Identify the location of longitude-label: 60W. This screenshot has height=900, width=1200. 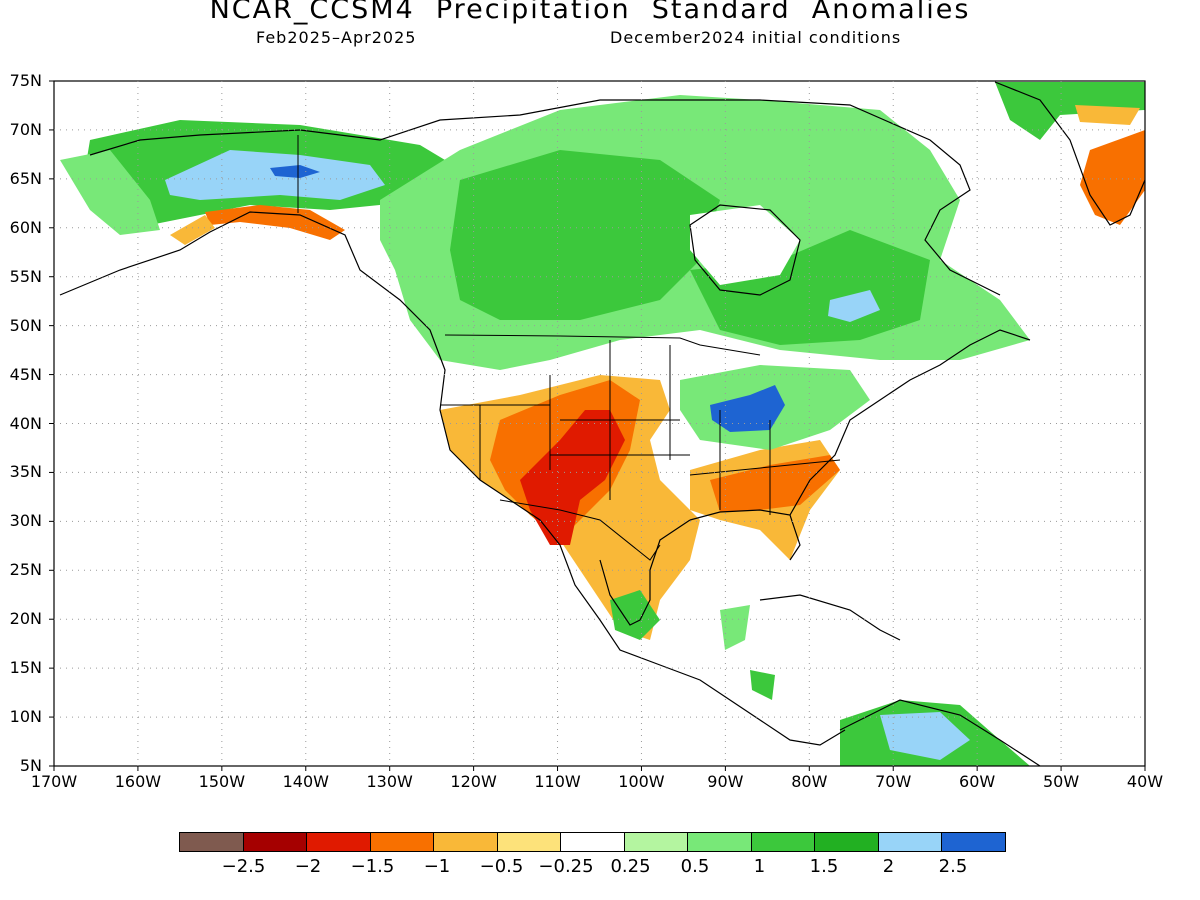
(977, 781).